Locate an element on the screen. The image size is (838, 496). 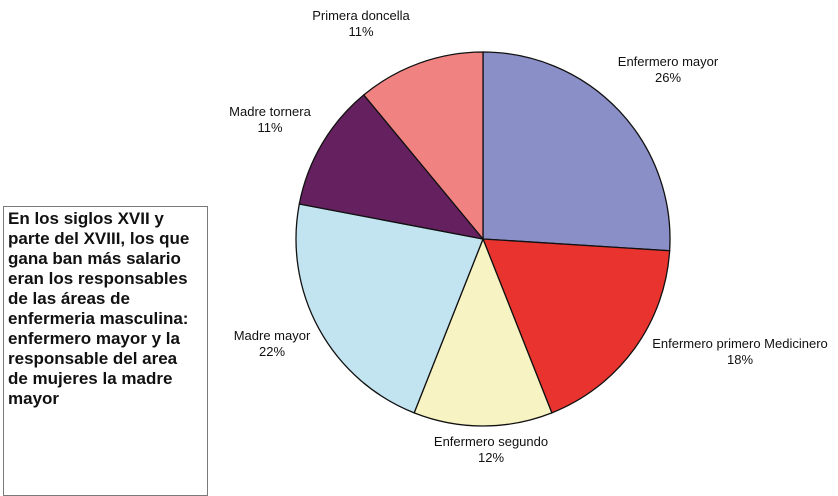
slice-name-label: Madre mayor is located at coordinates (272, 335).